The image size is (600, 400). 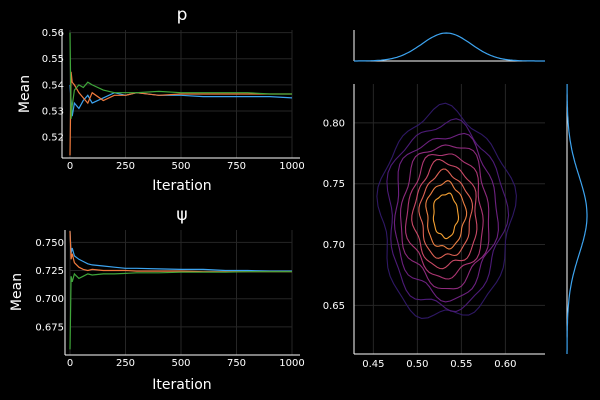 What do you see at coordinates (181, 215) in the screenshot?
I see `psi-title: ψ` at bounding box center [181, 215].